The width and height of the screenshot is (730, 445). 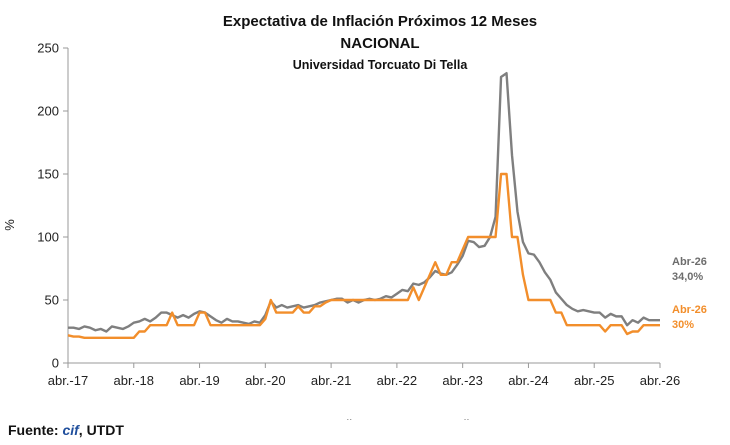 What do you see at coordinates (397, 380) in the screenshot?
I see `x-tick-label: abr.-22` at bounding box center [397, 380].